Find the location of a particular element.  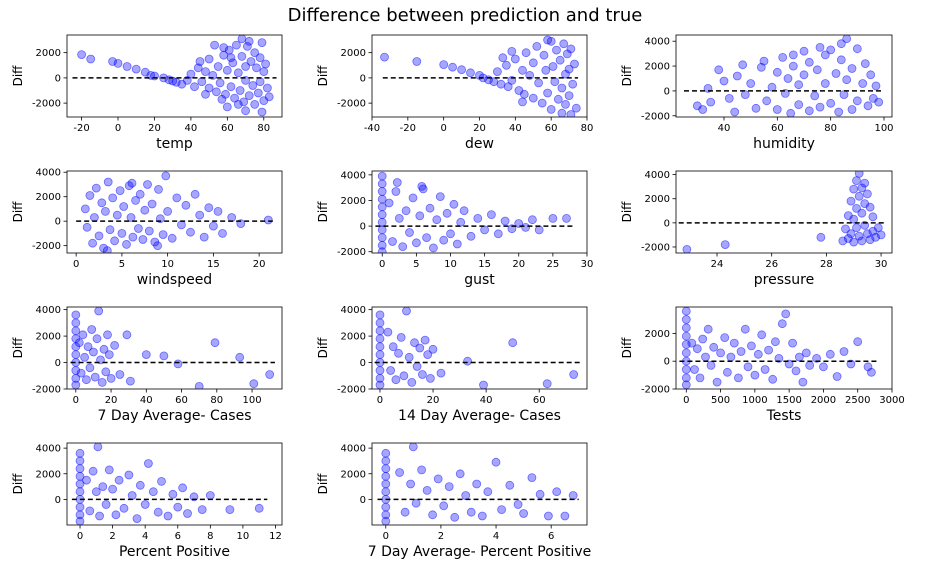

x-tick-label: 0 is located at coordinates (76, 264).